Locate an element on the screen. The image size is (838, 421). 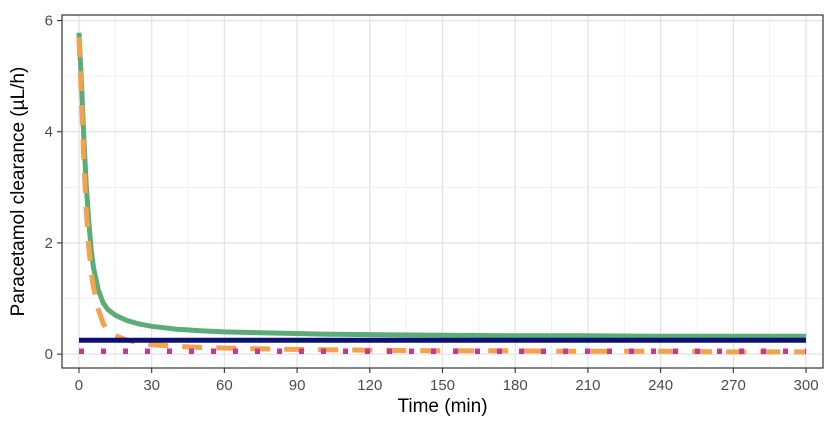
y-axis-title: Paracetamol clearance (µL/h) is located at coordinates (18, 192).